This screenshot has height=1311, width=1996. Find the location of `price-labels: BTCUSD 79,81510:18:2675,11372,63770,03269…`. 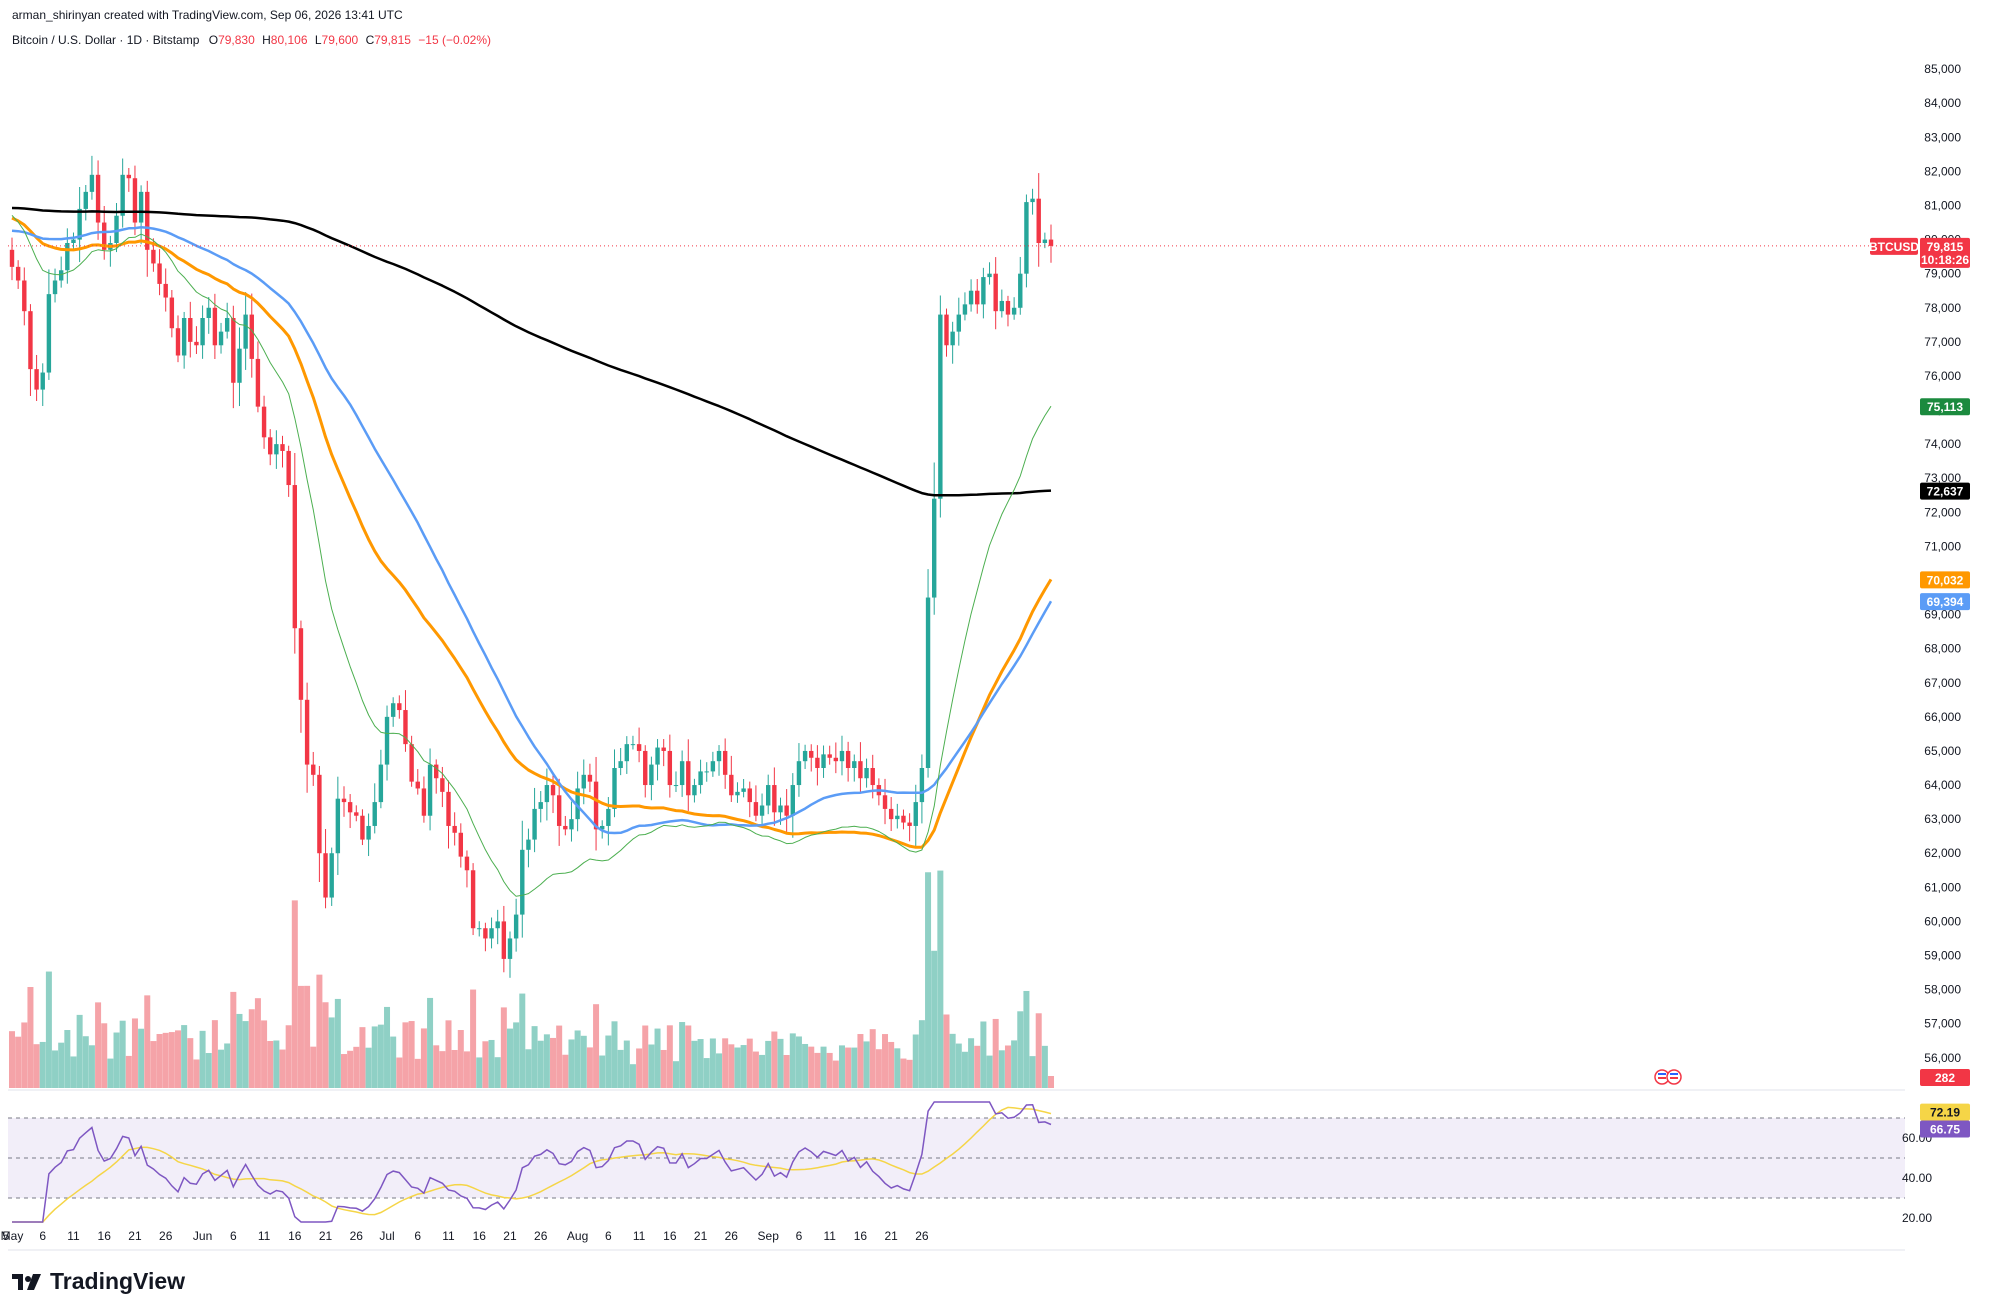

price-labels: BTCUSD 79,81510:18:2675,11372,63770,03269… is located at coordinates (1812, 687).